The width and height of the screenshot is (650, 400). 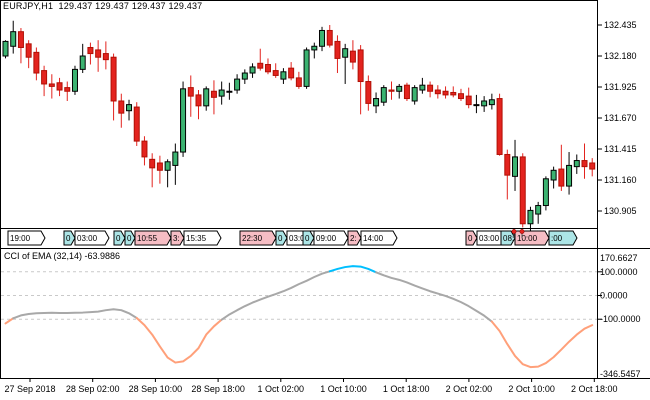 What do you see at coordinates (532, 238) in the screenshot?
I see `time-tag: 10:00` at bounding box center [532, 238].